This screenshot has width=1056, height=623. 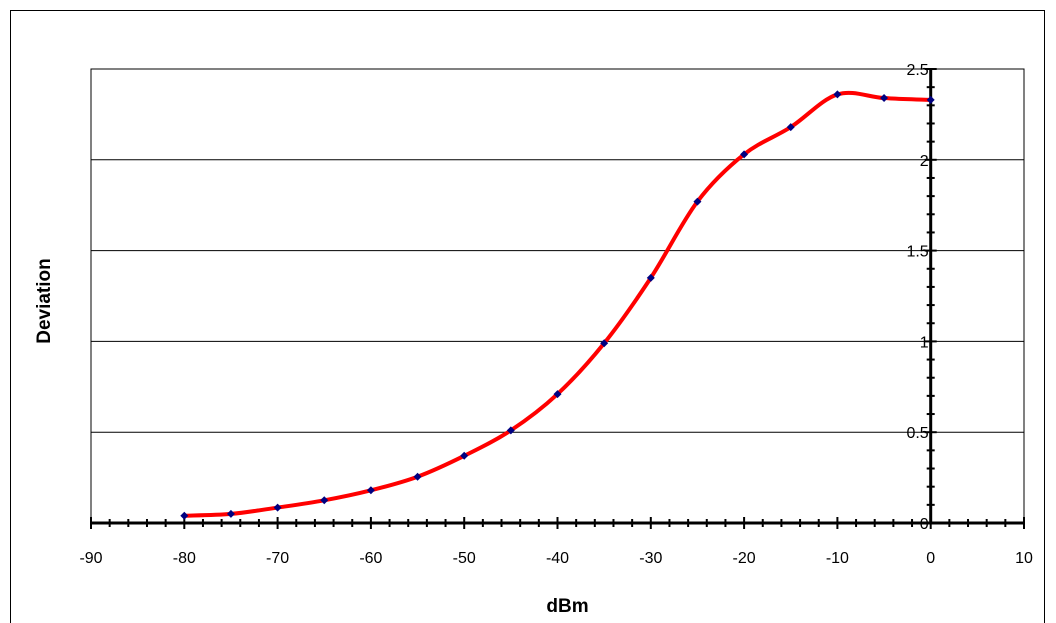 What do you see at coordinates (44, 301) in the screenshot?
I see `y-axis-title: Deviation` at bounding box center [44, 301].